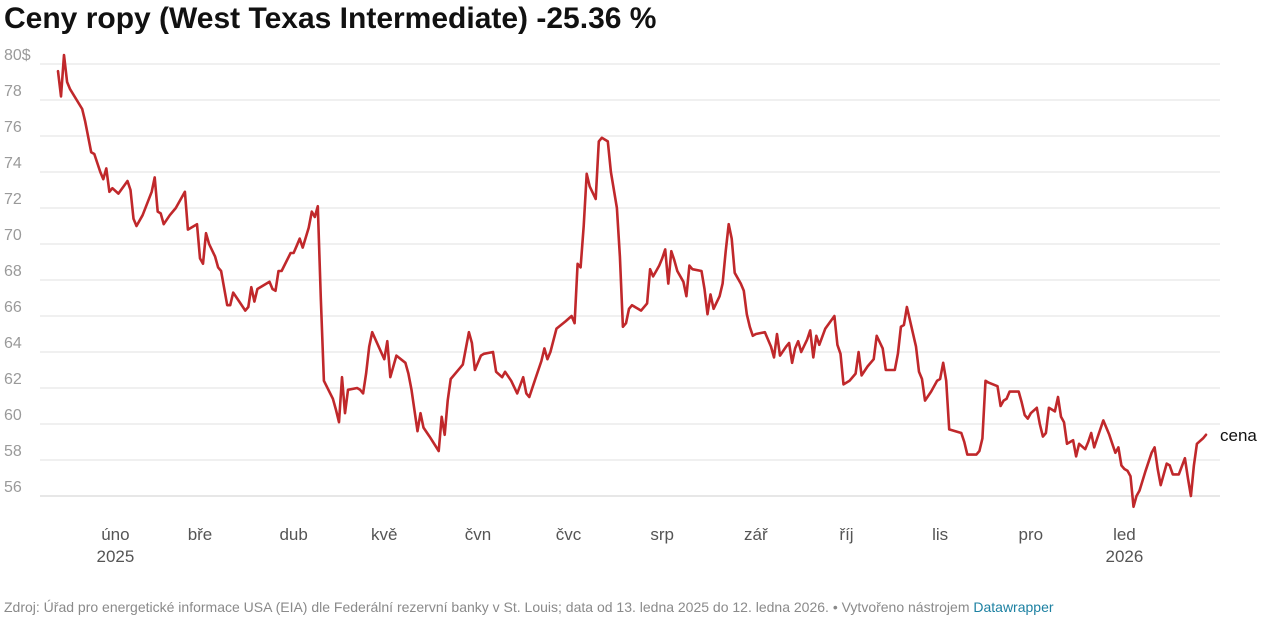 The image size is (1261, 621). I want to click on y-tick-label: 66, so click(13, 307).